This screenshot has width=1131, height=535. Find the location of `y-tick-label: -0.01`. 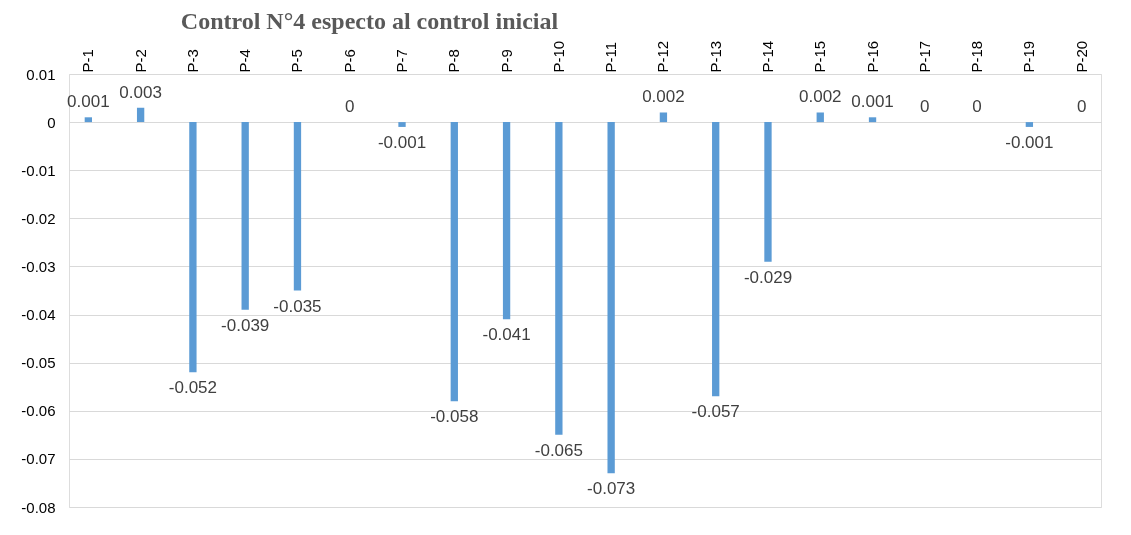

y-tick-label: -0.01 is located at coordinates (38, 170).